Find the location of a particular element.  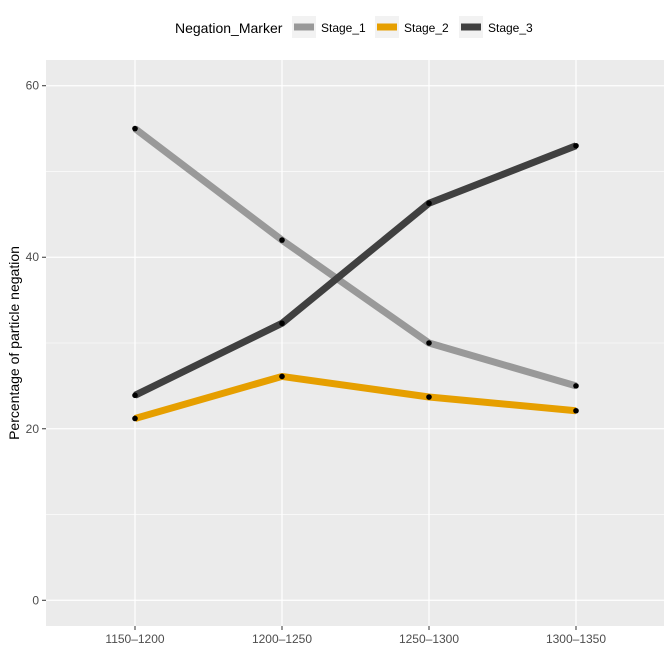

y-axis-title: Percentage of particle negation is located at coordinates (14, 343).